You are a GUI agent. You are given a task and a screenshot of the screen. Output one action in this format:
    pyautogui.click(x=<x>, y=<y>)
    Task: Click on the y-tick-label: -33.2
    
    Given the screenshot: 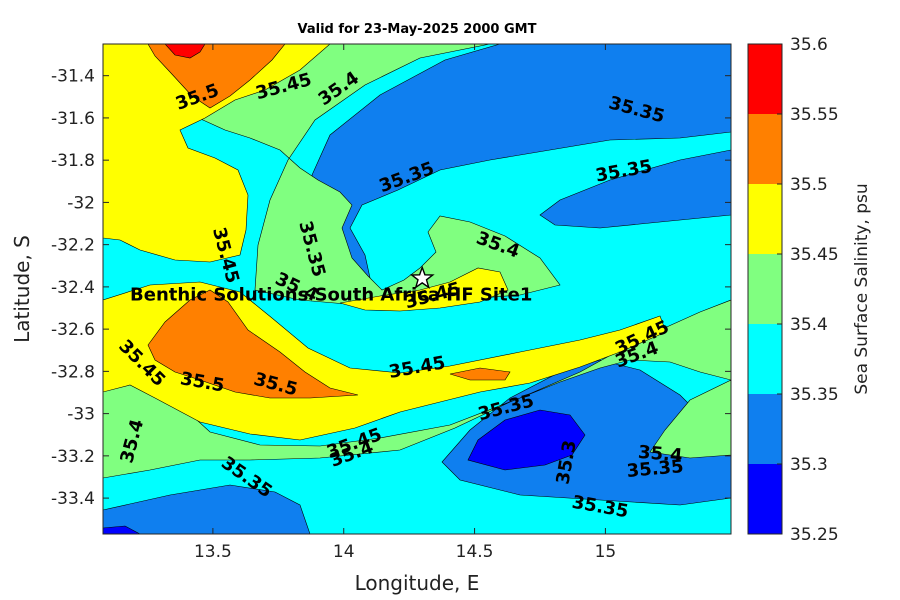 What is the action you would take?
    pyautogui.click(x=73, y=457)
    